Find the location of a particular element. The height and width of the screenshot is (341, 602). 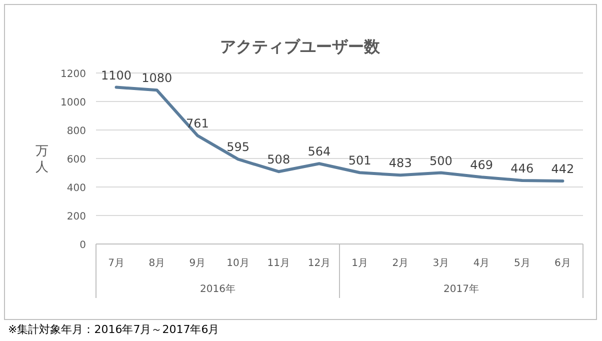

x-tick-label: 6月 is located at coordinates (562, 263).